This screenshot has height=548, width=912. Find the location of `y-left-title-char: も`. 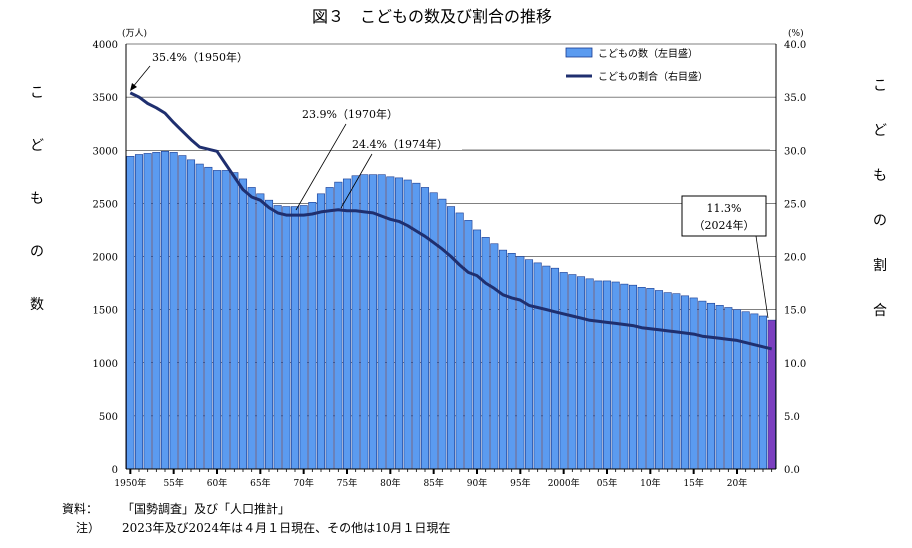

y-left-title-char: も is located at coordinates (37, 199).